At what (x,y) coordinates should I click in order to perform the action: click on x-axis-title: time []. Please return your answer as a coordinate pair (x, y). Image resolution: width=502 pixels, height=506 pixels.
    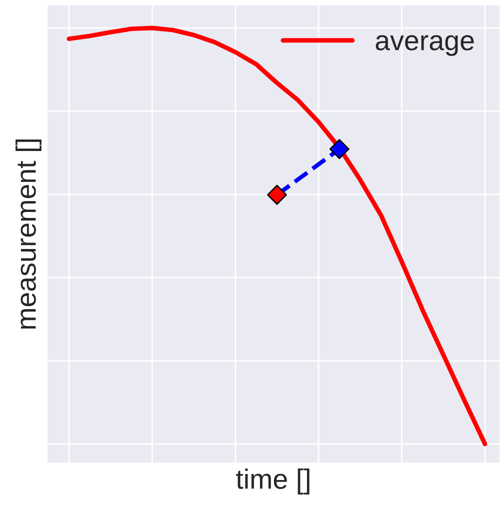
    Looking at the image, I should click on (273, 481).